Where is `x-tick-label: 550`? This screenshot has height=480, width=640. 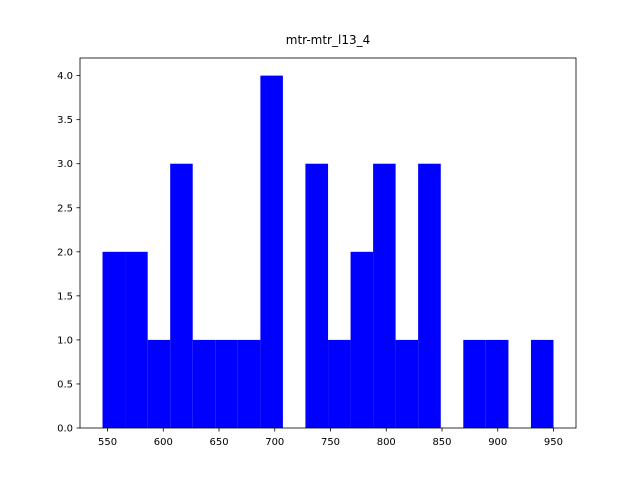
x-tick-label: 550 is located at coordinates (107, 442).